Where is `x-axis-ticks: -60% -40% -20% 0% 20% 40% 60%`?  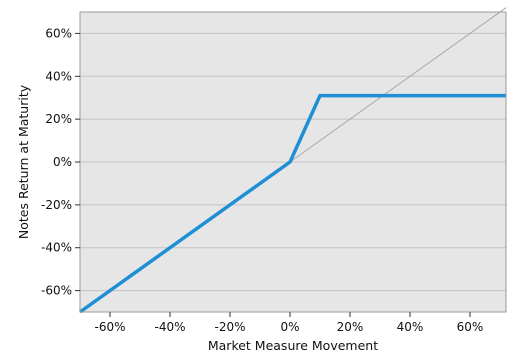 x-axis-ticks: -60% -40% -20% 0% 20% 40% 60% is located at coordinates (288, 323).